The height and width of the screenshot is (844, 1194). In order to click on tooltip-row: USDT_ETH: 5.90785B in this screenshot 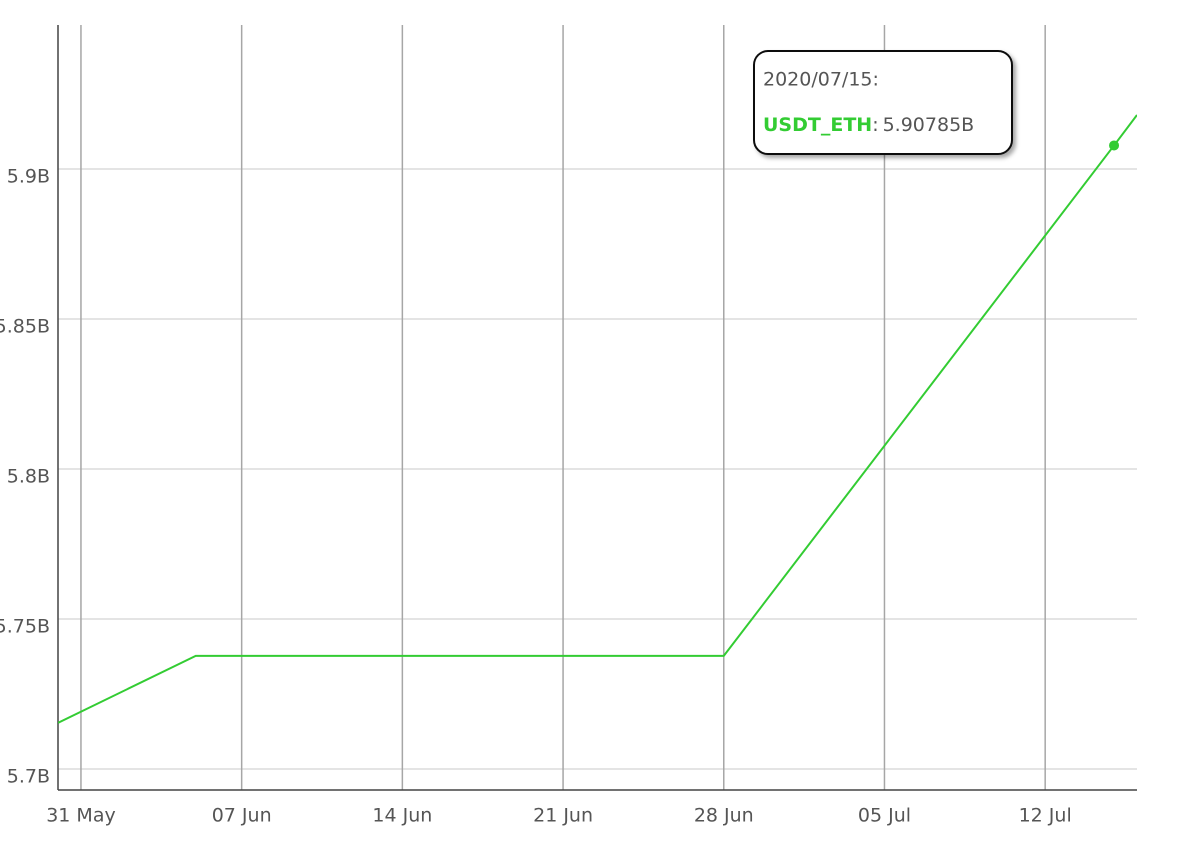, I will do `click(868, 125)`.